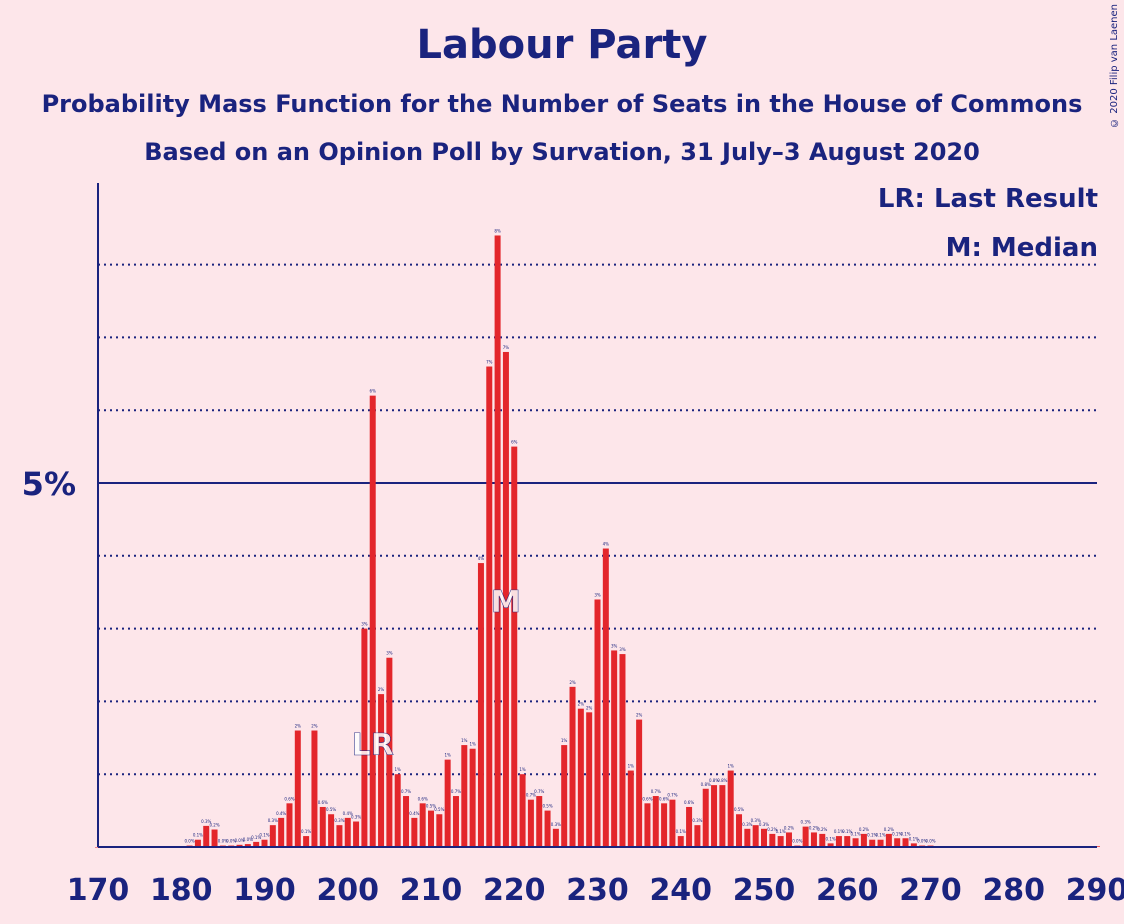 This screenshot has height=924, width=1124. I want to click on data-label: 7%, so click(506, 347).